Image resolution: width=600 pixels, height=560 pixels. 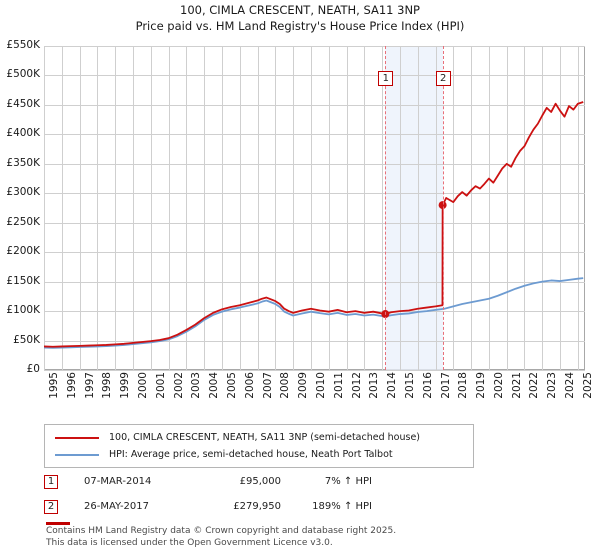 I want to click on x-axis-tick-label: 2002, so click(x=178, y=385).